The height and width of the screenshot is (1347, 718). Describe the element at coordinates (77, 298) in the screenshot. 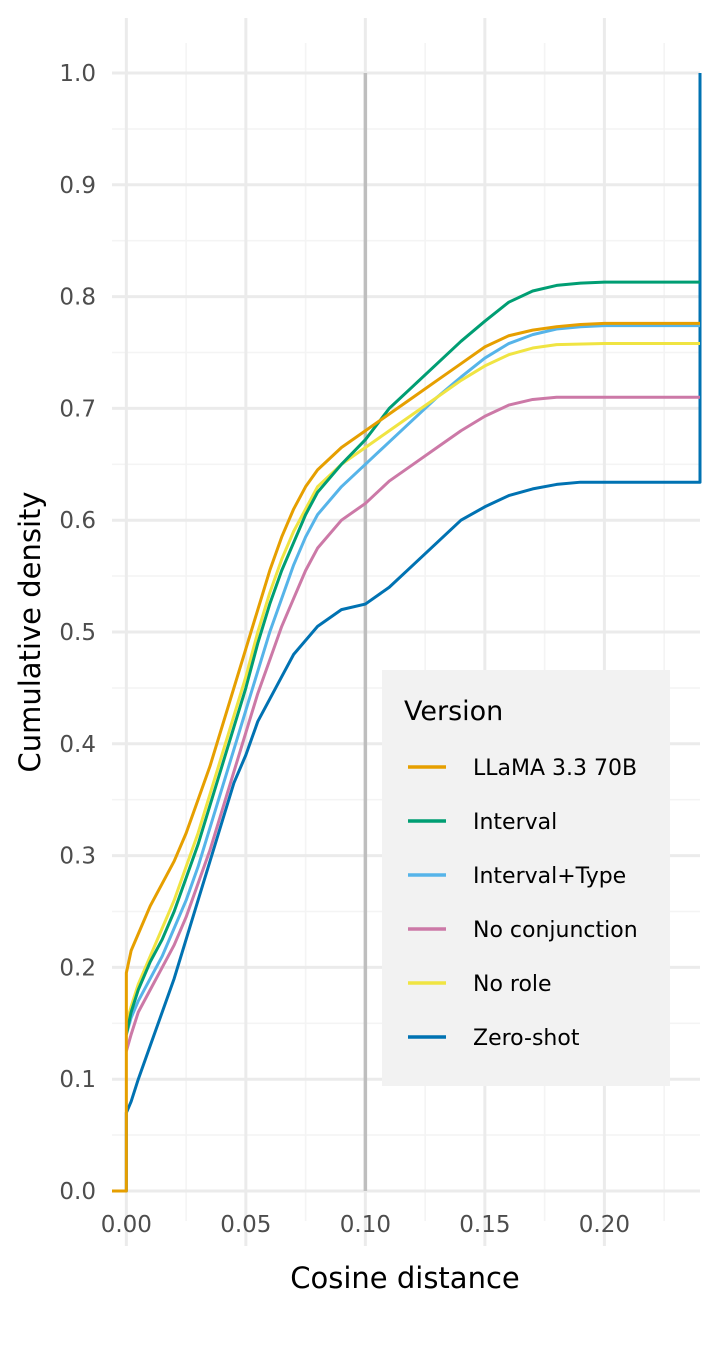

I see `y-tick-label: 0.8` at that location.